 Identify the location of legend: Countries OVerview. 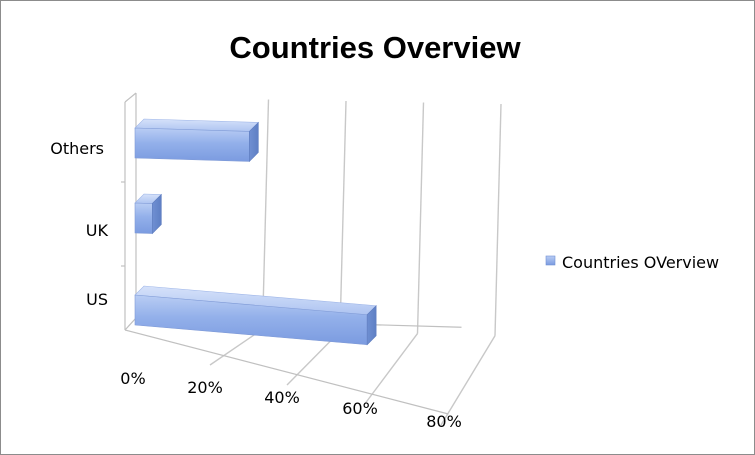
(632, 262).